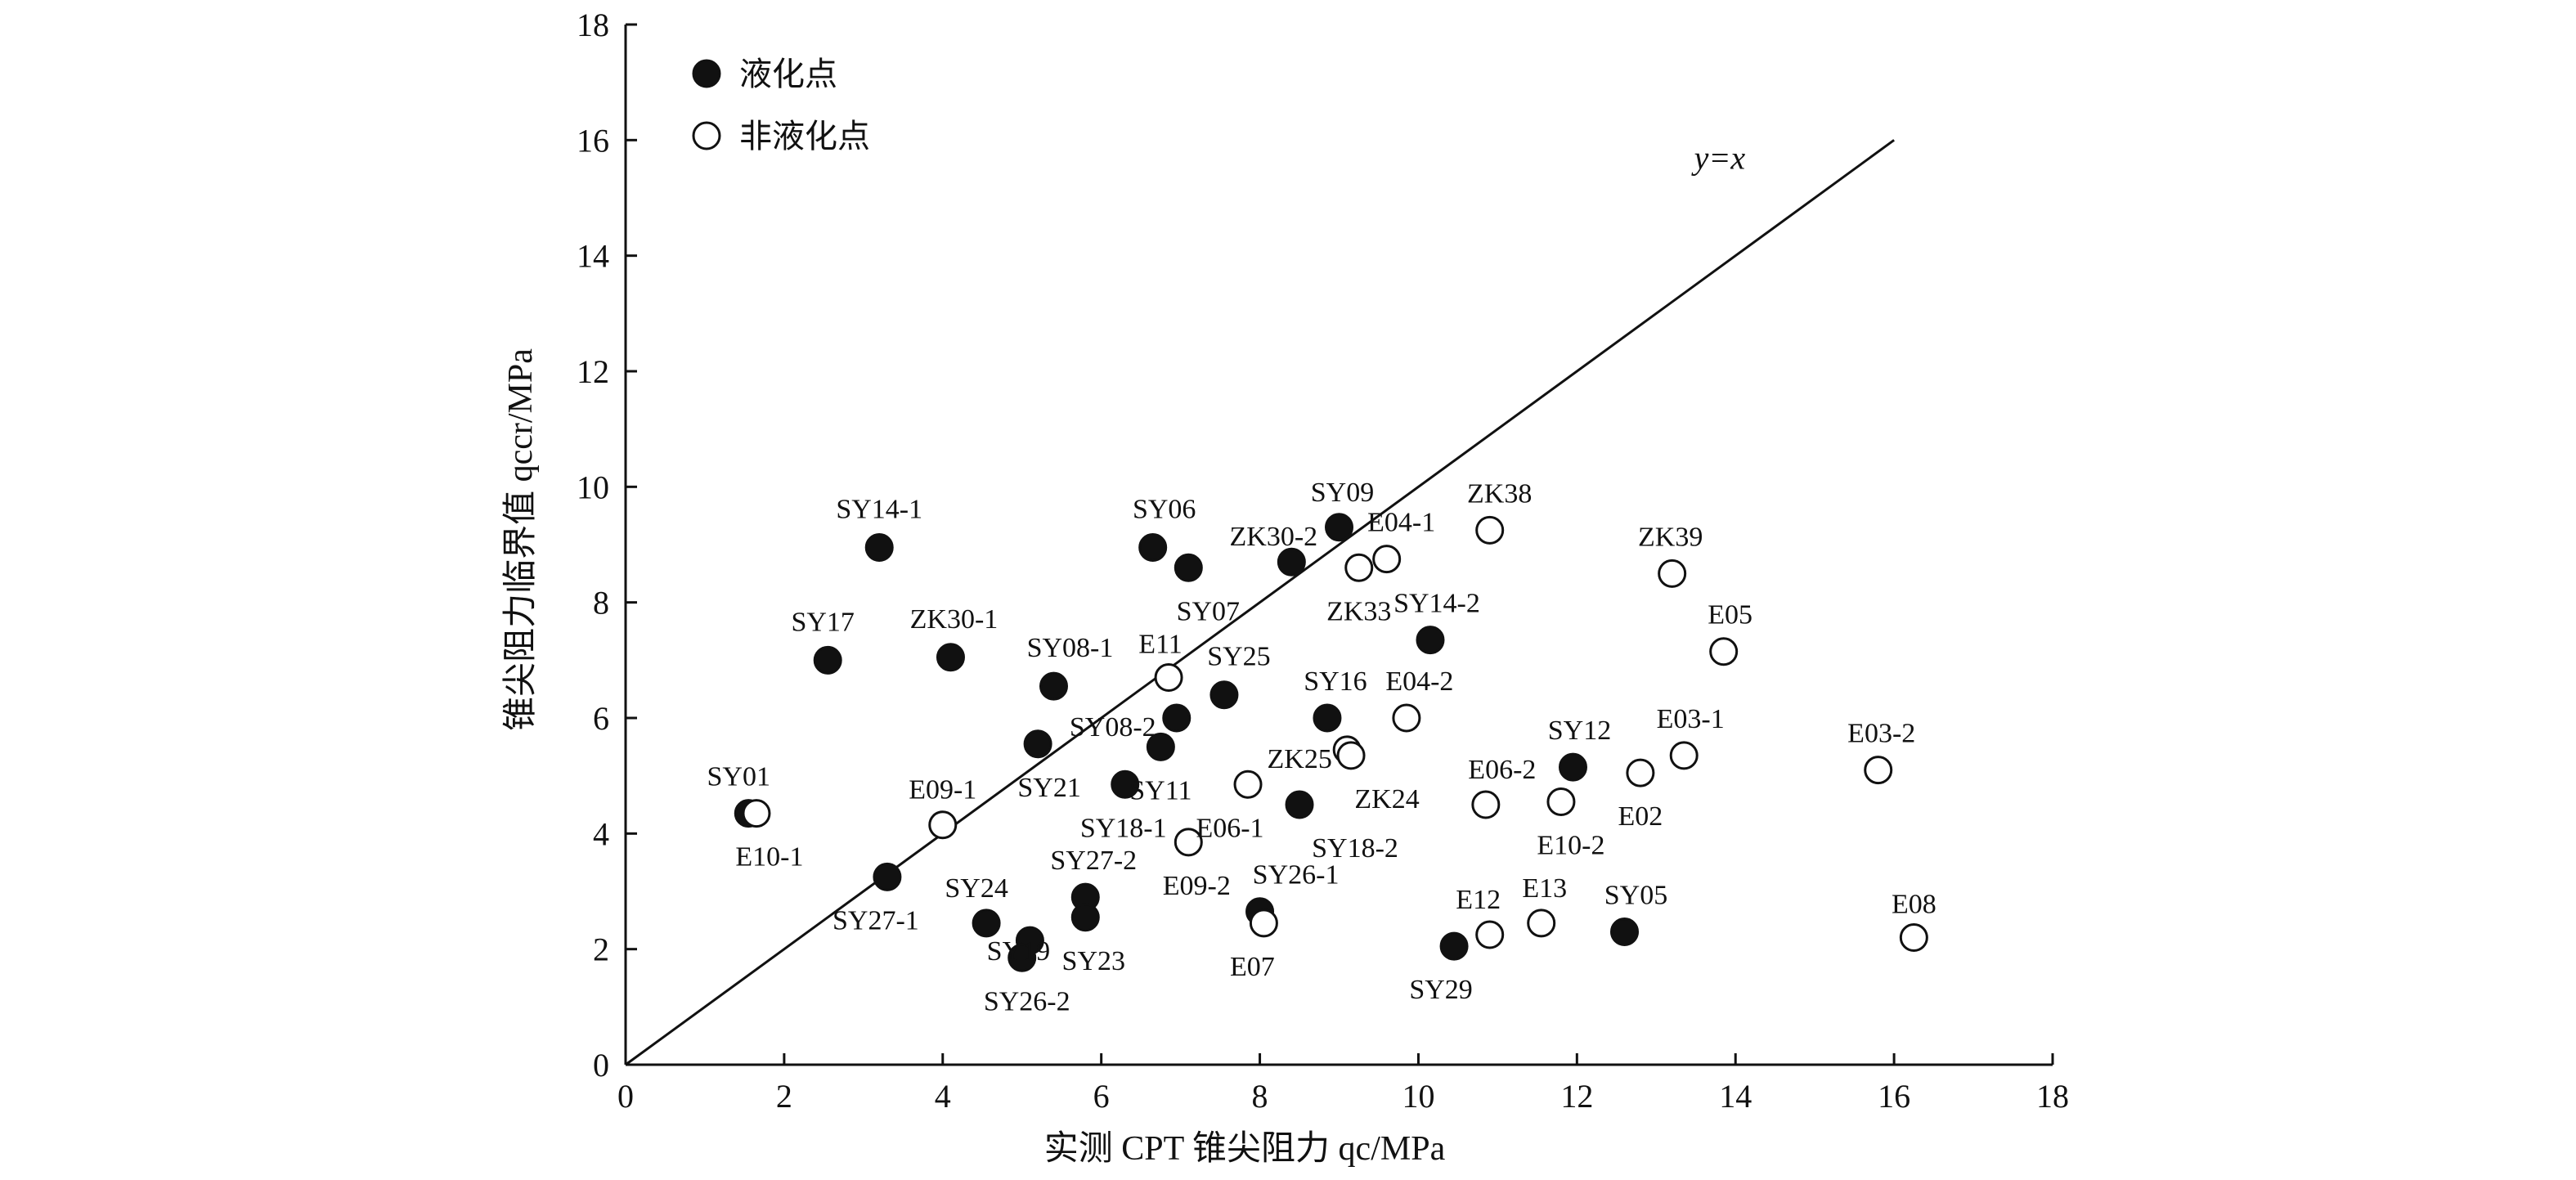 The image size is (2576, 1180). What do you see at coordinates (781, 105) in the screenshot?
I see `legend: 液化点 非液化点` at bounding box center [781, 105].